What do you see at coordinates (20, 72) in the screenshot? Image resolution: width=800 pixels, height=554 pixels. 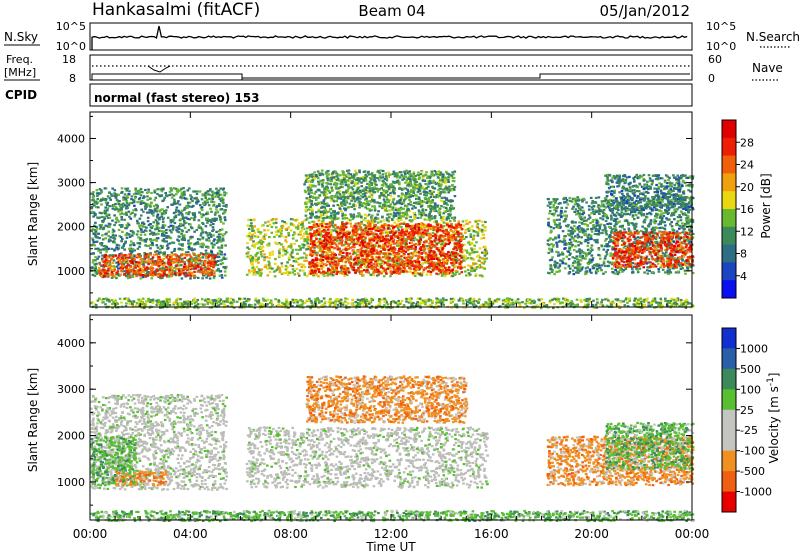 I see `freq-label-line2: [MHz]` at bounding box center [20, 72].